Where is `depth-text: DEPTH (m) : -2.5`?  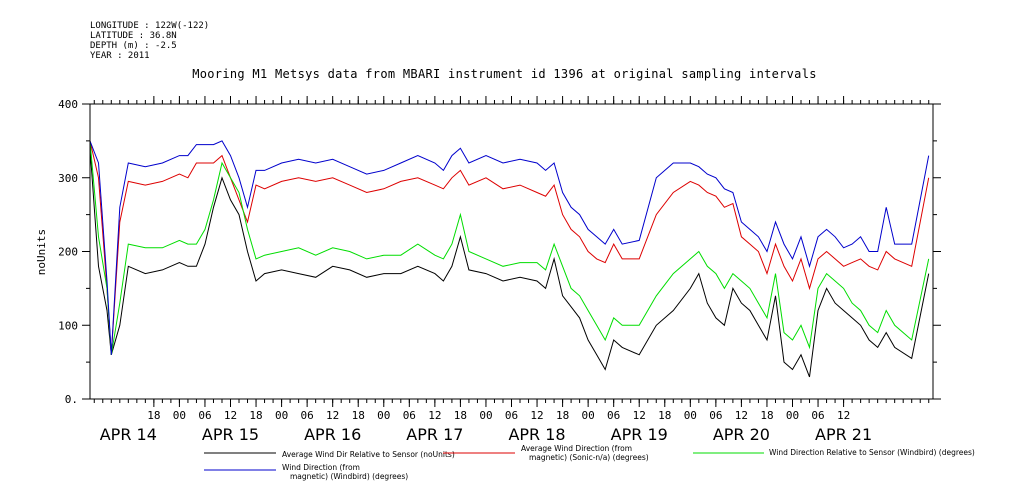 depth-text: DEPTH (m) : -2.5 is located at coordinates (133, 46).